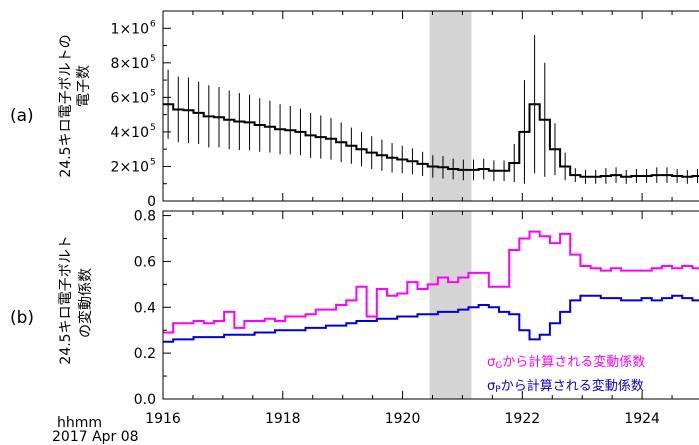  What do you see at coordinates (151, 202) in the screenshot?
I see `y-tick-label: 0` at bounding box center [151, 202].